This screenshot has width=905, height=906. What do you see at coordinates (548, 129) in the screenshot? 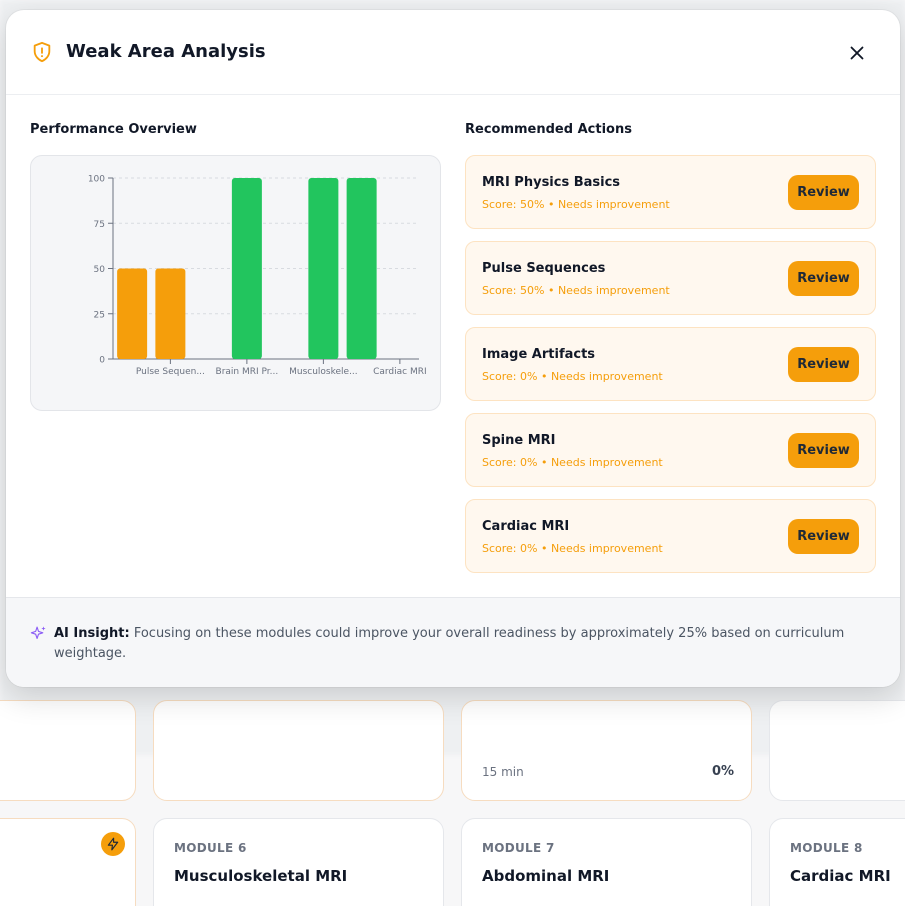
I see `recommended-actions-title: Recommended Actions` at bounding box center [548, 129].